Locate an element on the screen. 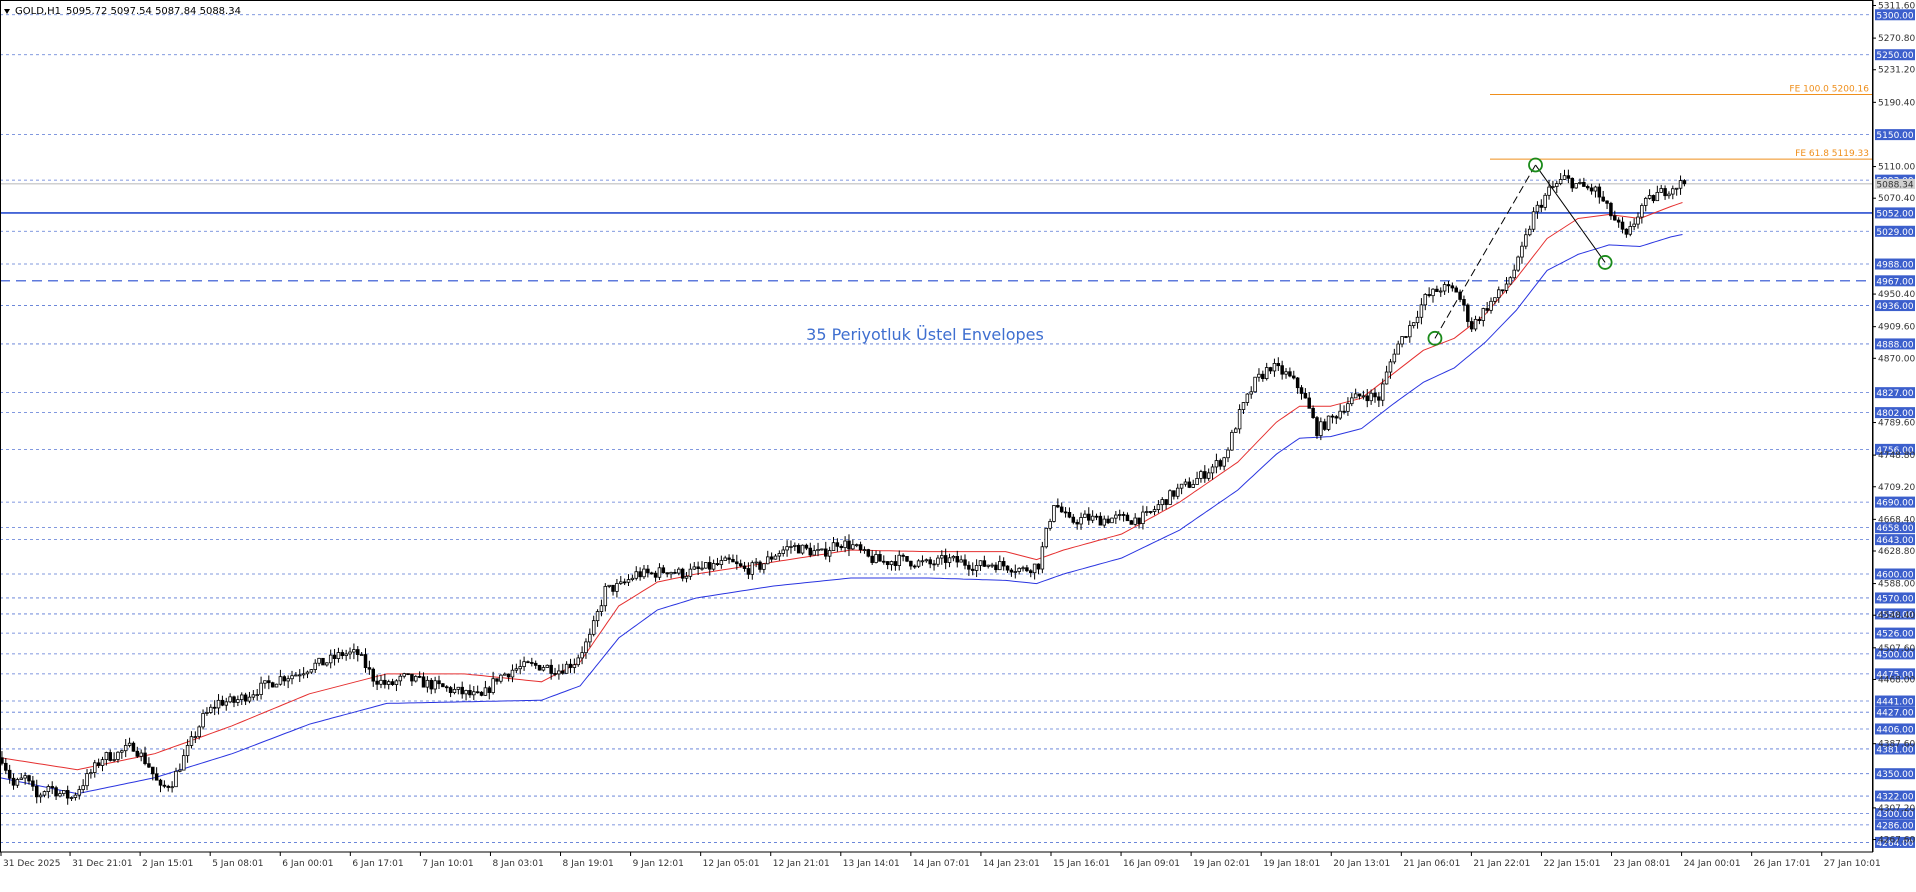  level-price-label: 4550.00 is located at coordinates (1894, 615).